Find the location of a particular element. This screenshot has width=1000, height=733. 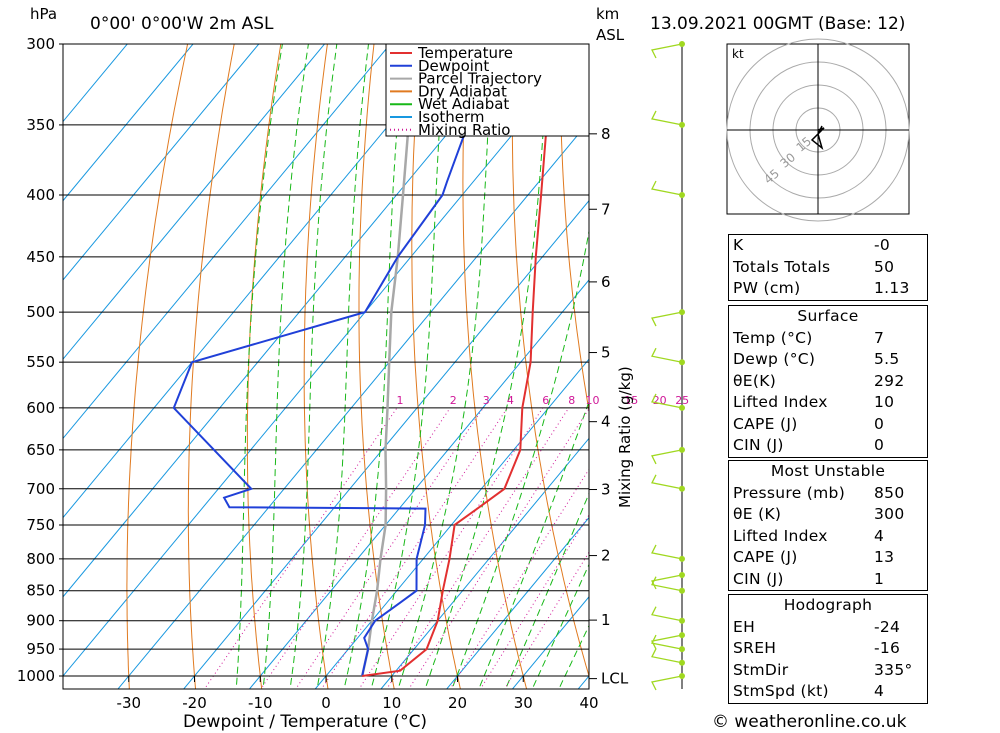

most-unstable-label: CAPE (J) is located at coordinates (765, 557).